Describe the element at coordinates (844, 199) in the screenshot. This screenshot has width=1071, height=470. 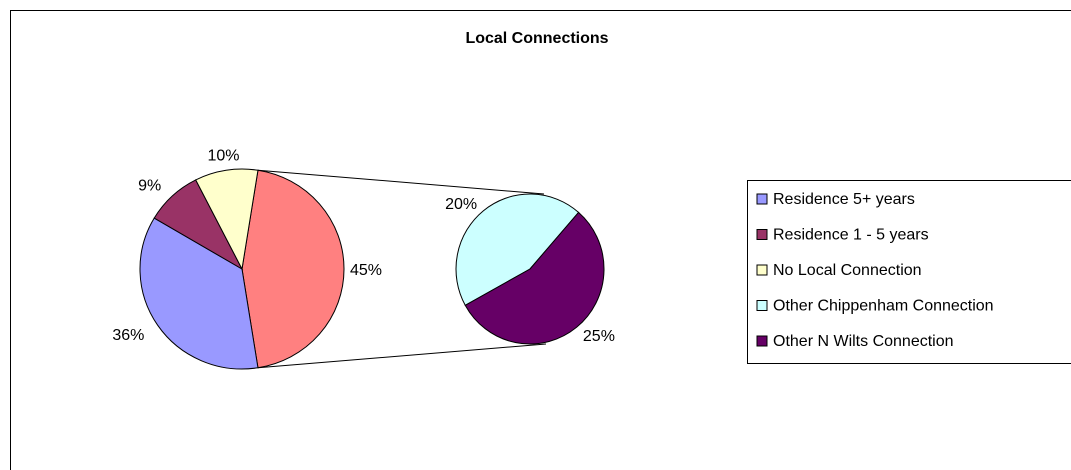
I see `legend-label-residence-5-years: Residence 5+ years` at that location.